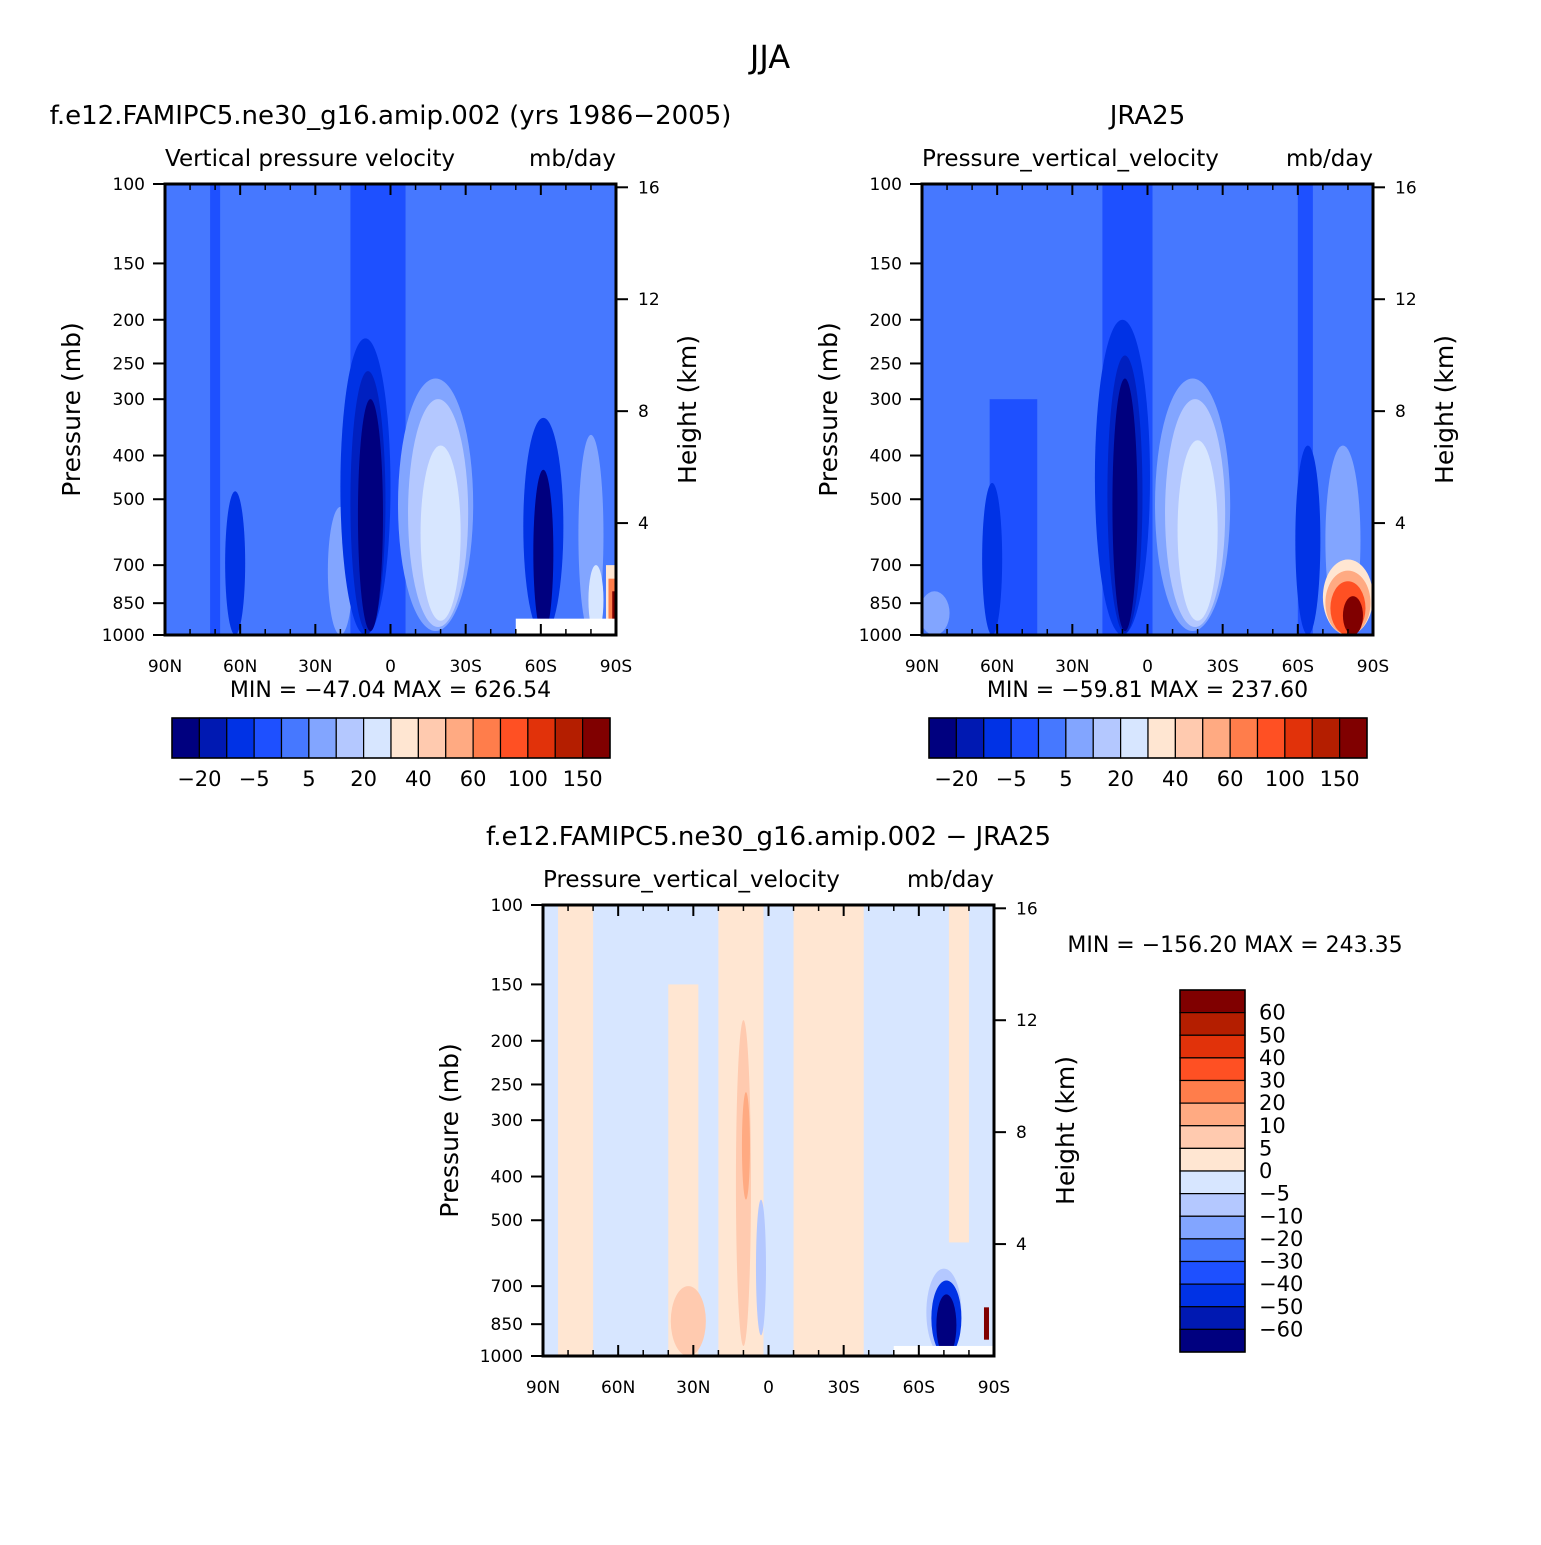  Describe the element at coordinates (649, 188) in the screenshot. I see `height-tick-label: 16` at that location.